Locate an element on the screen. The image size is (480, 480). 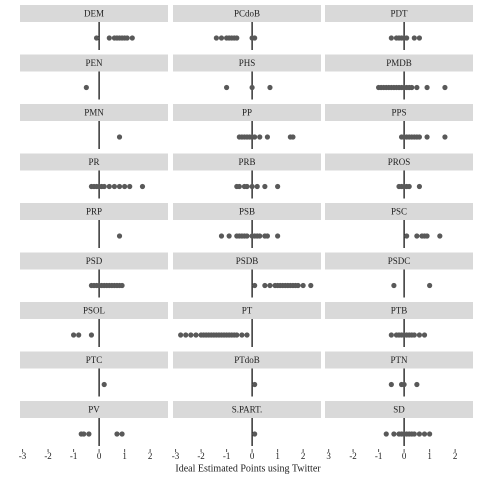
panel-title: PHS is located at coordinates (247, 63).